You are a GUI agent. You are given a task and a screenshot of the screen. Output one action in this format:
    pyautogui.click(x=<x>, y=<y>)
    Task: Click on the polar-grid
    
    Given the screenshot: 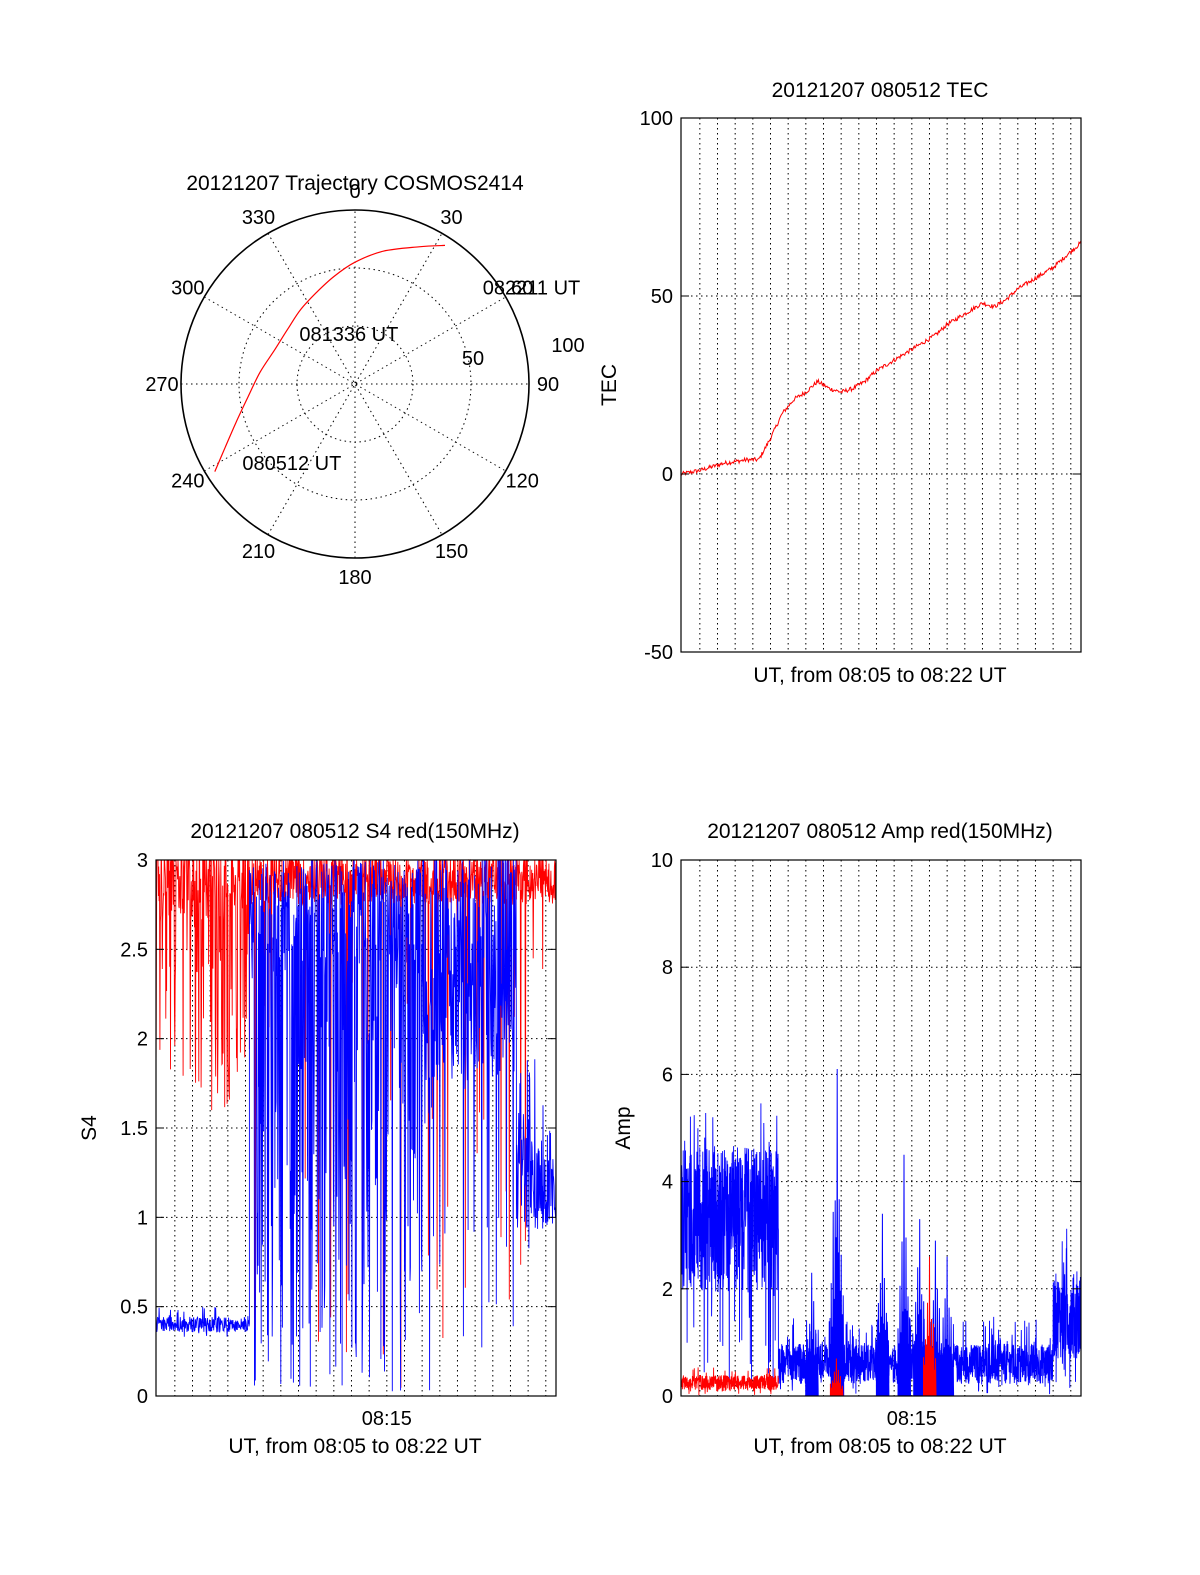 What is the action you would take?
    pyautogui.click(x=355, y=384)
    